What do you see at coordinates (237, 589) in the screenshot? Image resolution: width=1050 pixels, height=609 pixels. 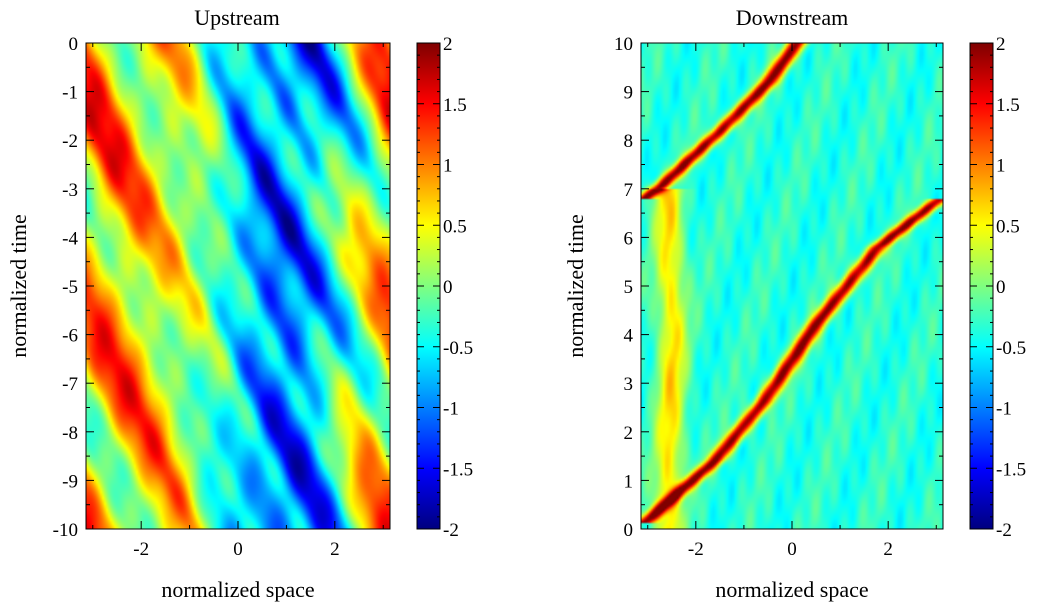 I see `upstream-x-axis-label: normalized space` at bounding box center [237, 589].